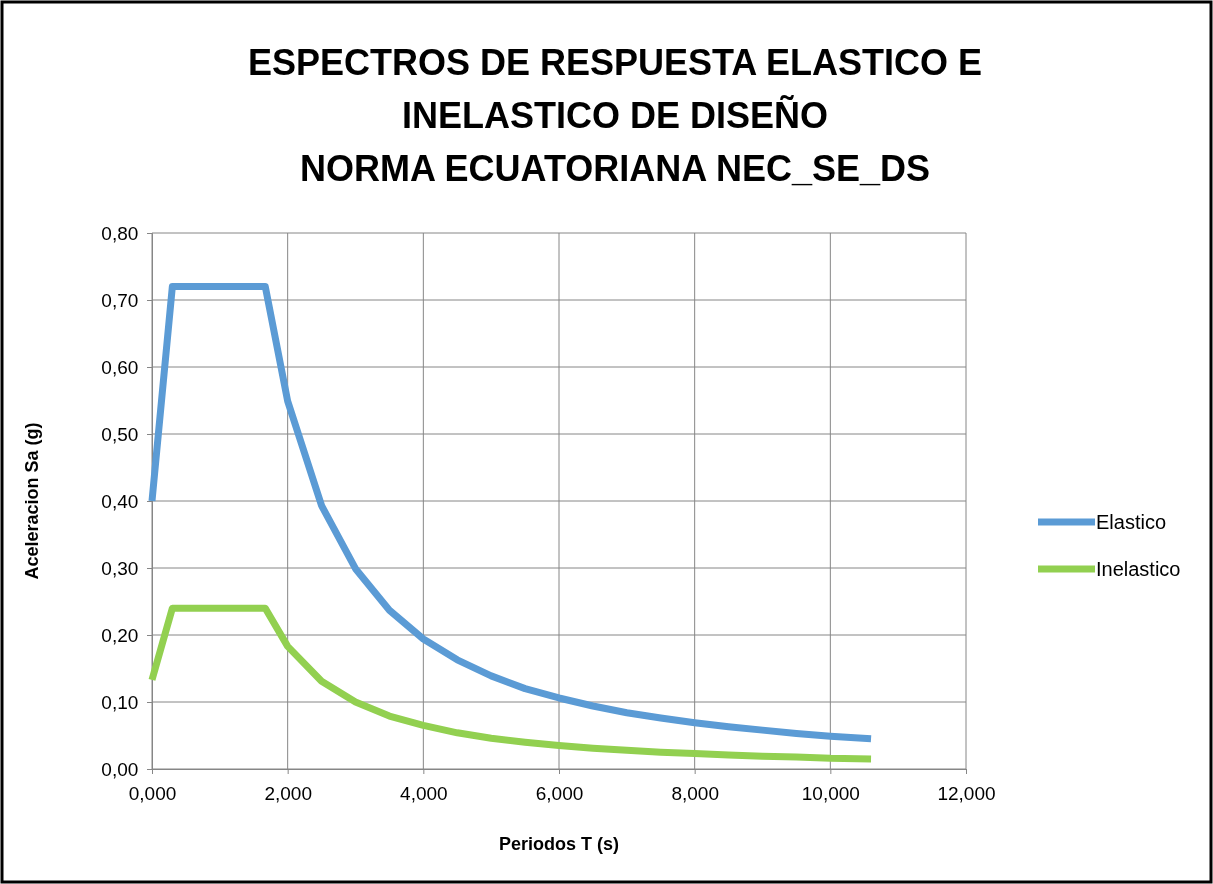  Describe the element at coordinates (120, 568) in the screenshot. I see `y-tick-label: 0,30` at that location.